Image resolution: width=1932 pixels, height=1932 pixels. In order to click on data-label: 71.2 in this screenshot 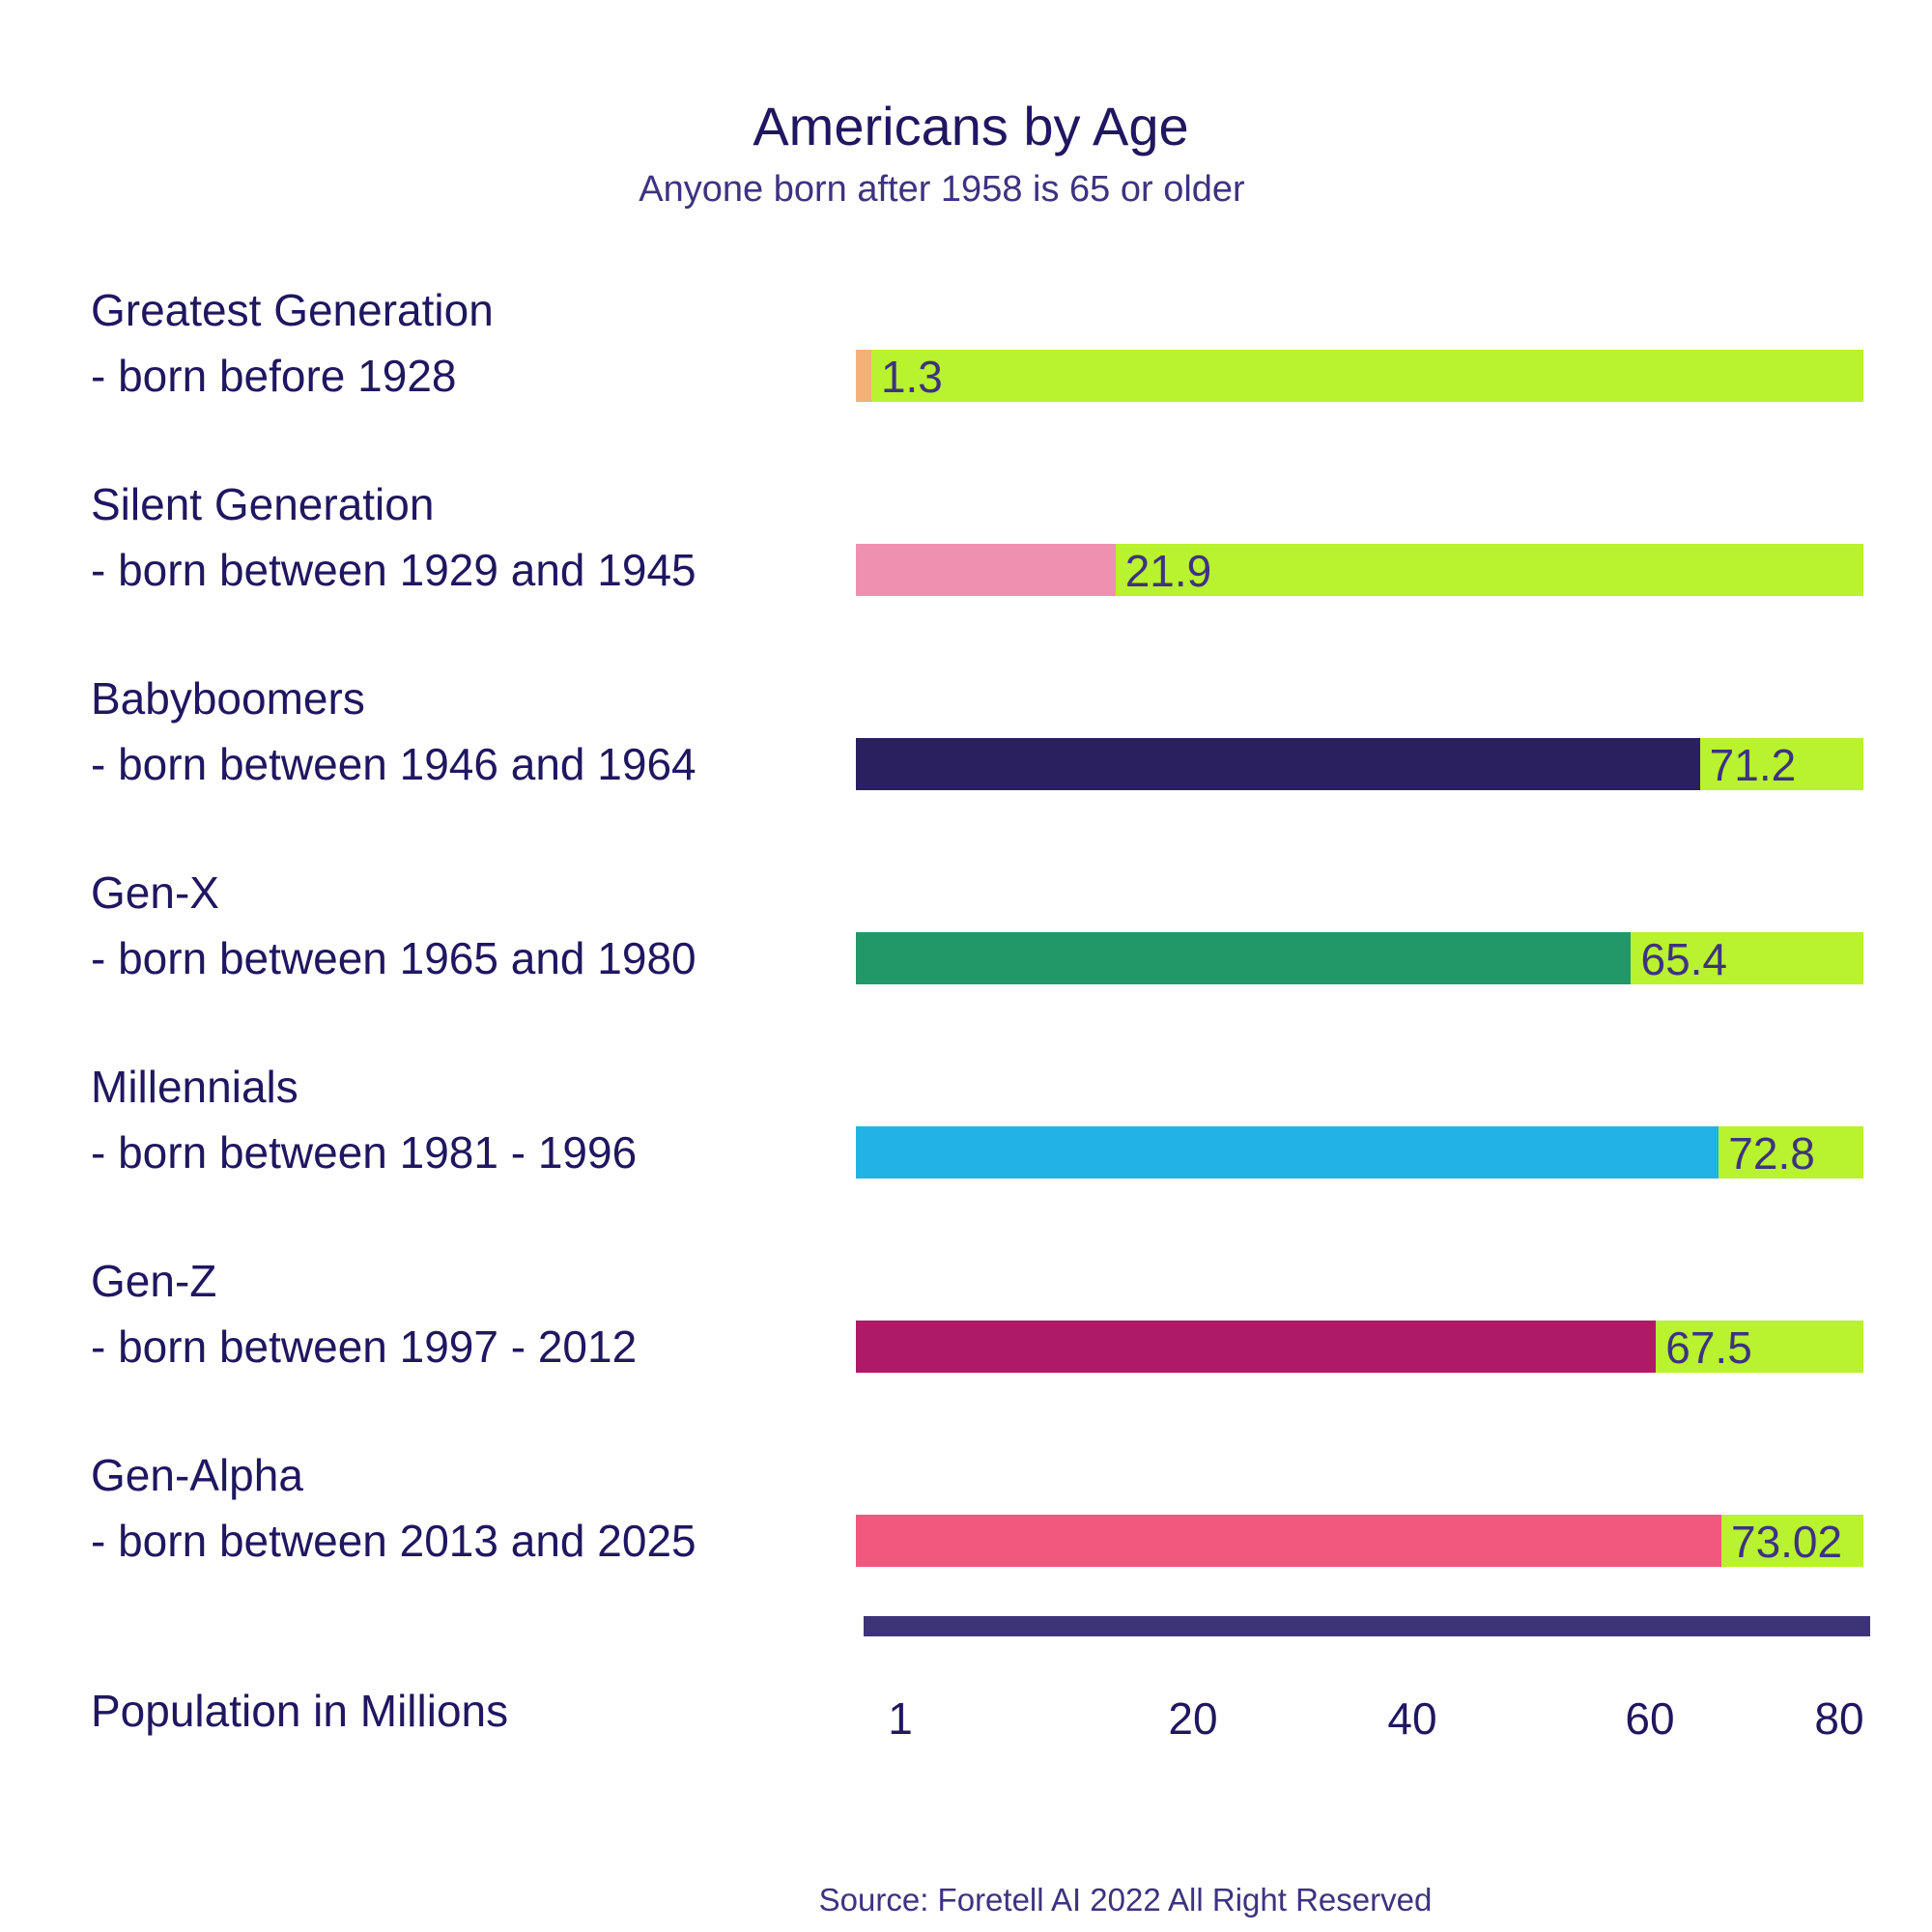, I will do `click(1753, 765)`.